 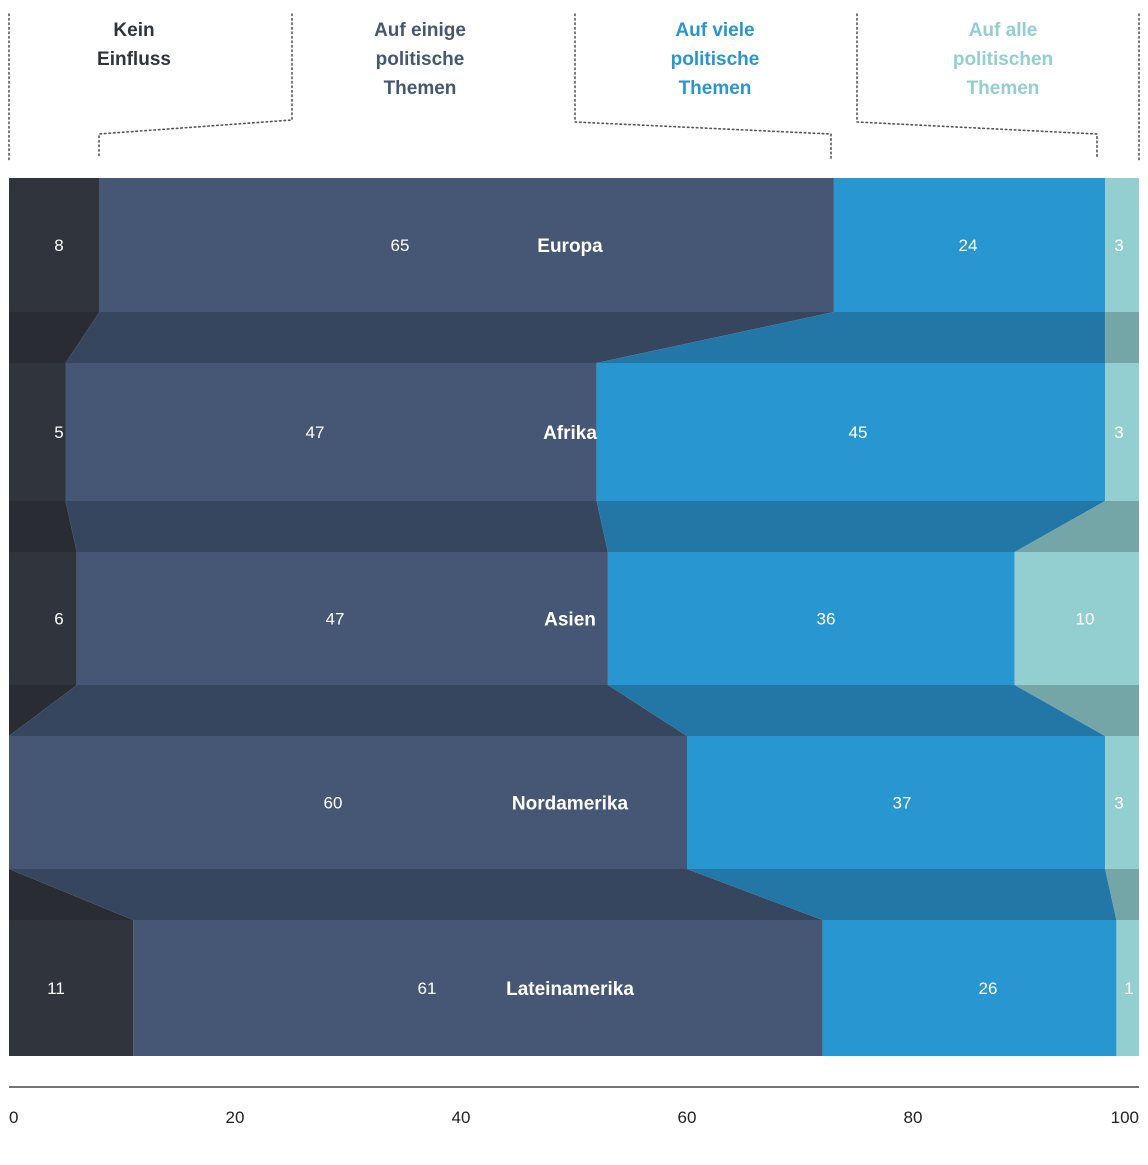 I want to click on x-tick-0: 0, so click(x=13, y=1117).